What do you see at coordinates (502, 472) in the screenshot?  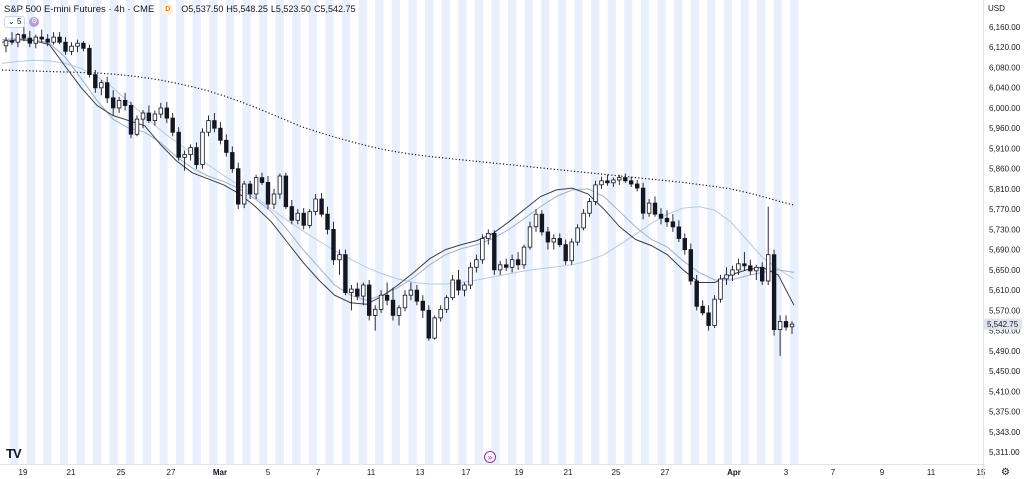 I see `time-axis: 19 21 25 27 Mar 5 7 11 13 17 19 21 25 27 Apr 3 7 9 11 15` at bounding box center [502, 472].